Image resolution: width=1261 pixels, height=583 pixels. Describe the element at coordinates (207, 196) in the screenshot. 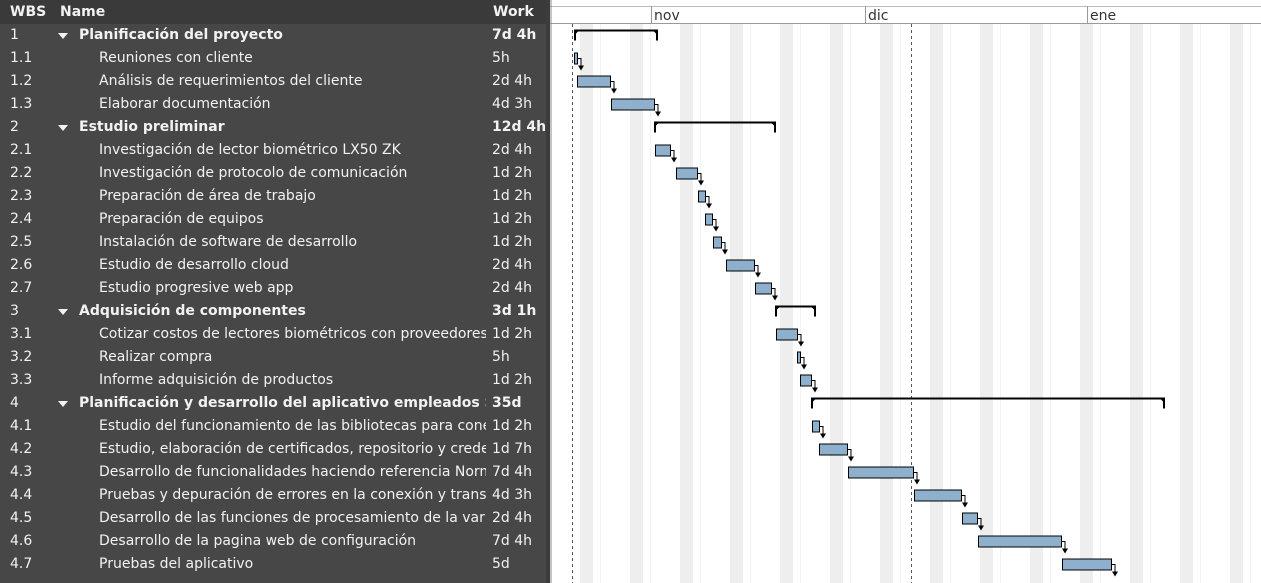

I see `task-name: Preparación de área de trabajo` at that location.